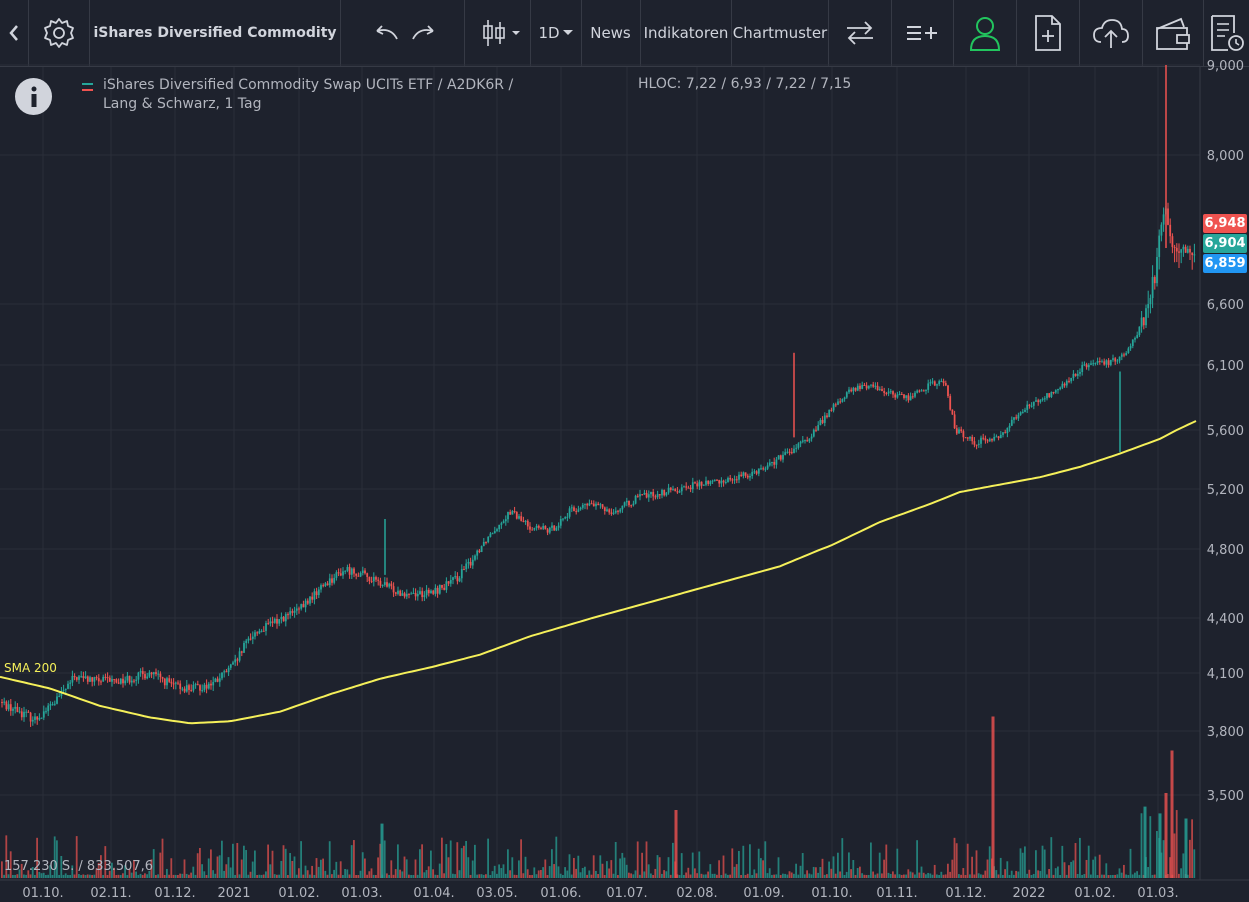  I want to click on interval-dropdown: 1D, so click(556, 33).